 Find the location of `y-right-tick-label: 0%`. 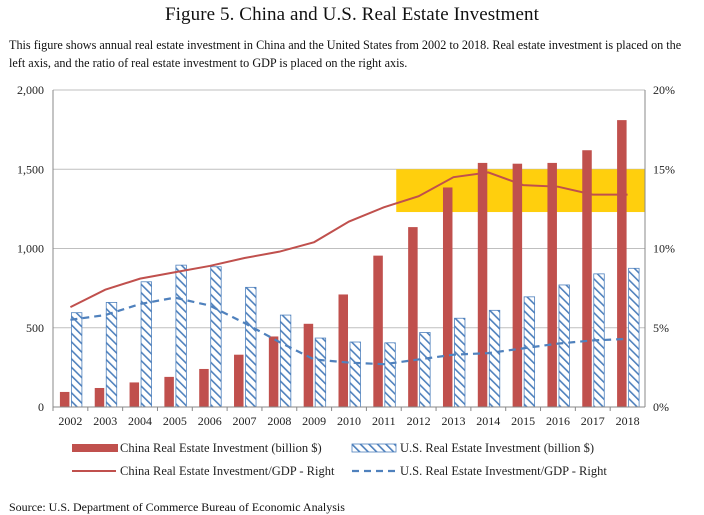

y-right-tick-label: 0% is located at coordinates (661, 407).